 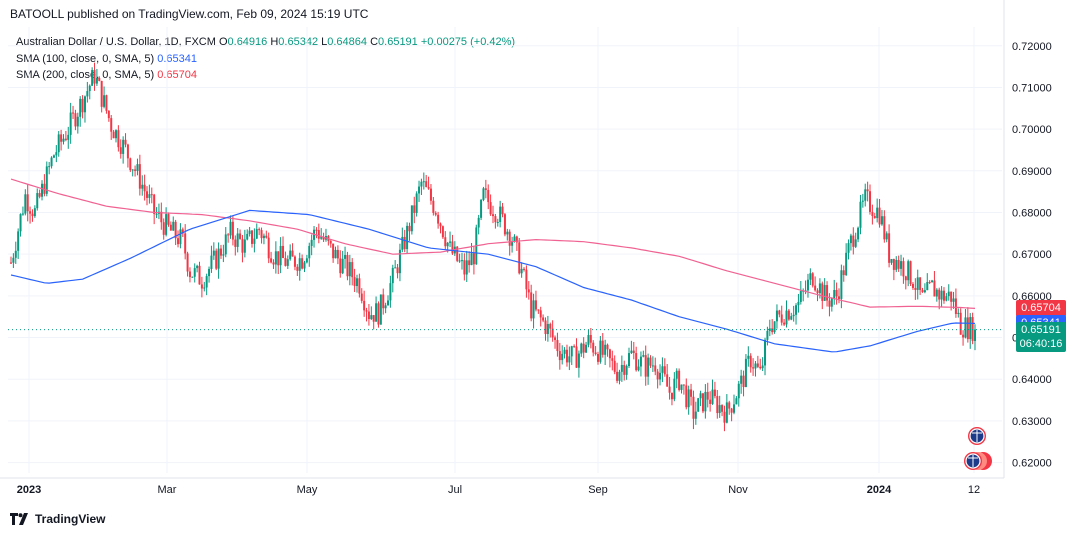 I want to click on price-tick-label: 0.68000, so click(x=1032, y=213).